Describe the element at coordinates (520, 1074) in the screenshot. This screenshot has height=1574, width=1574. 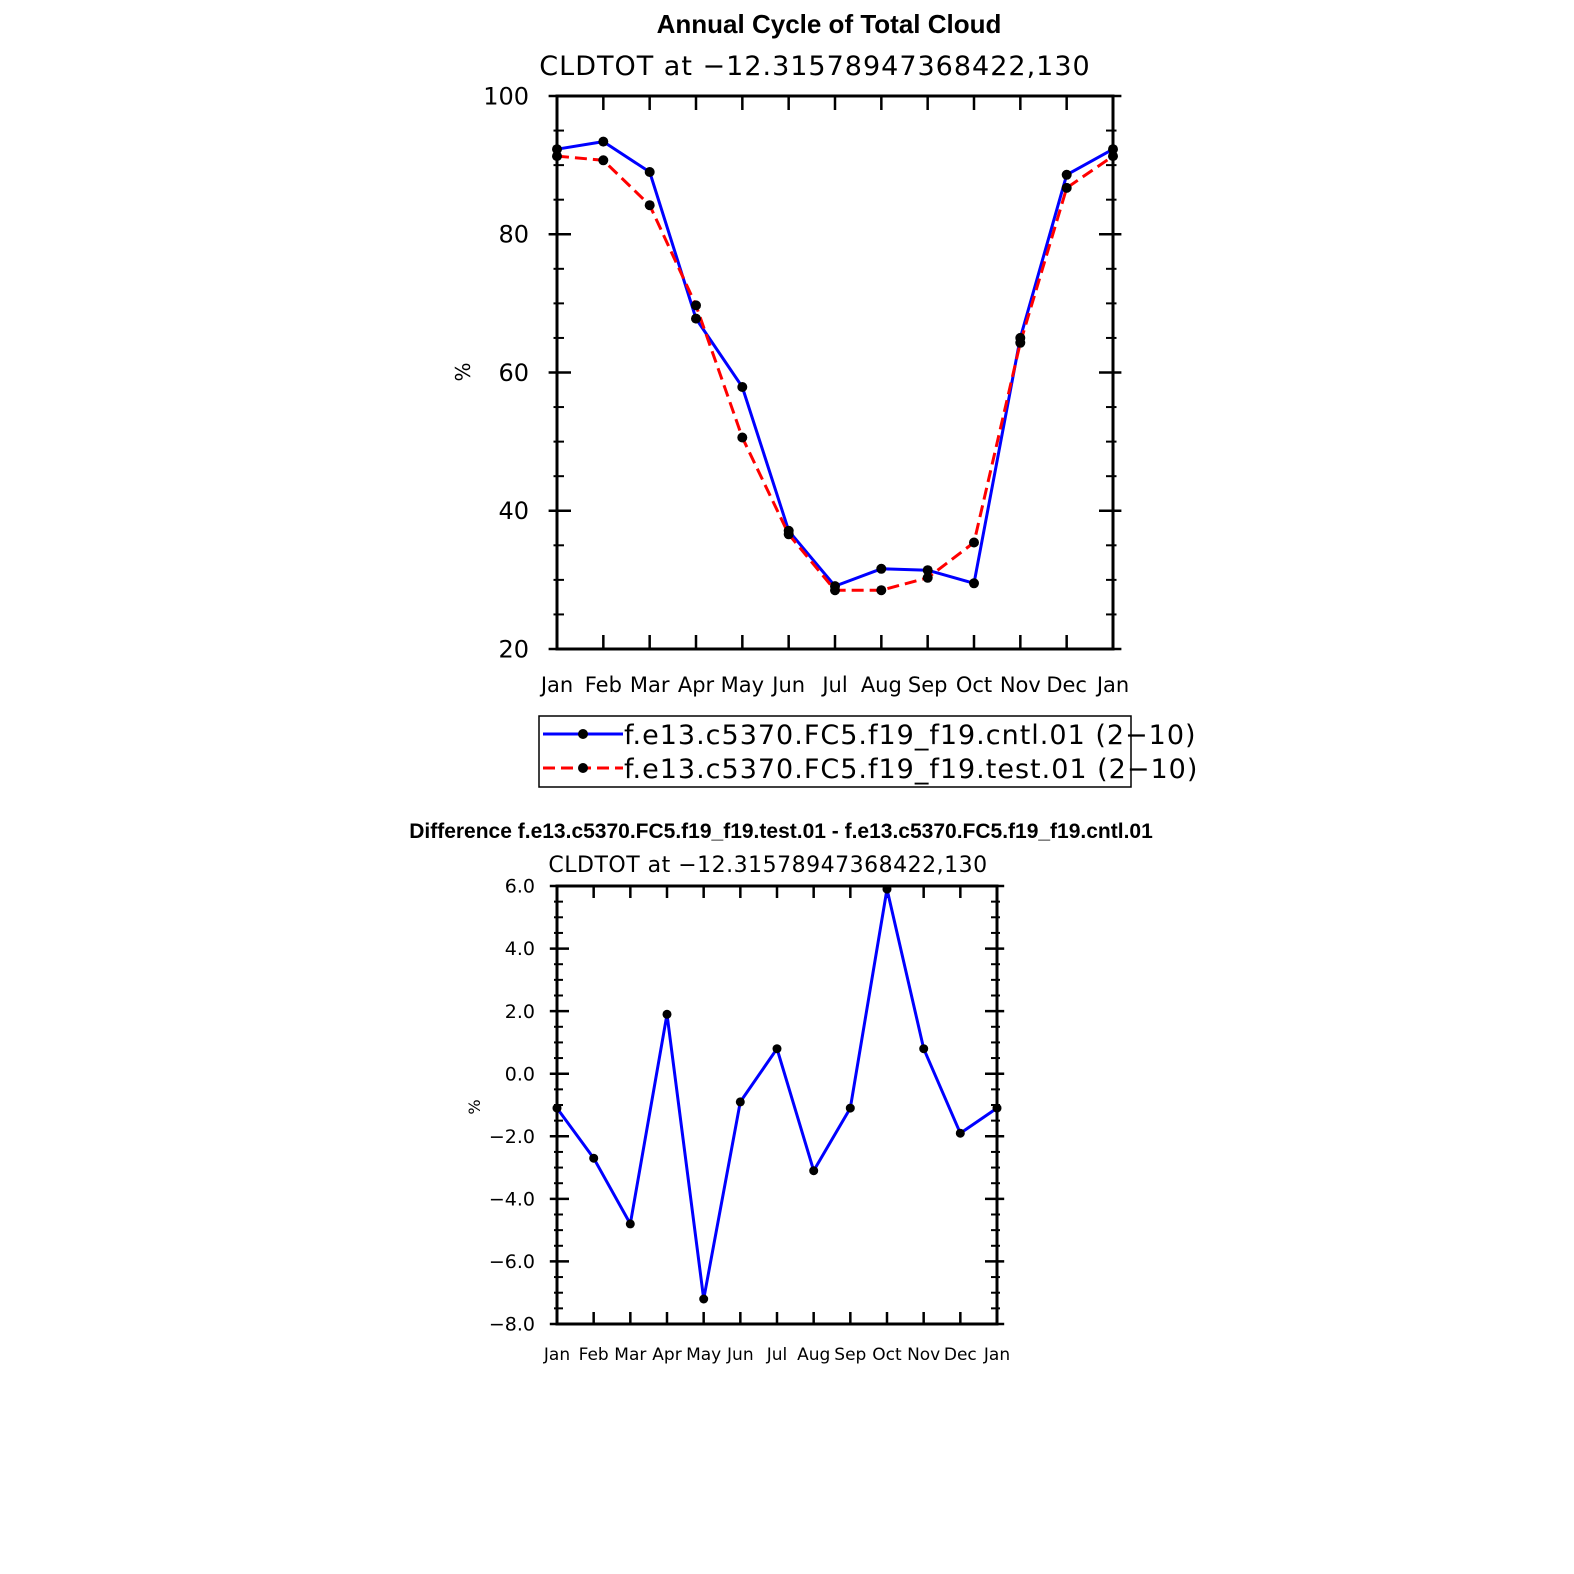
I see `y-tick-label: 0.0` at that location.